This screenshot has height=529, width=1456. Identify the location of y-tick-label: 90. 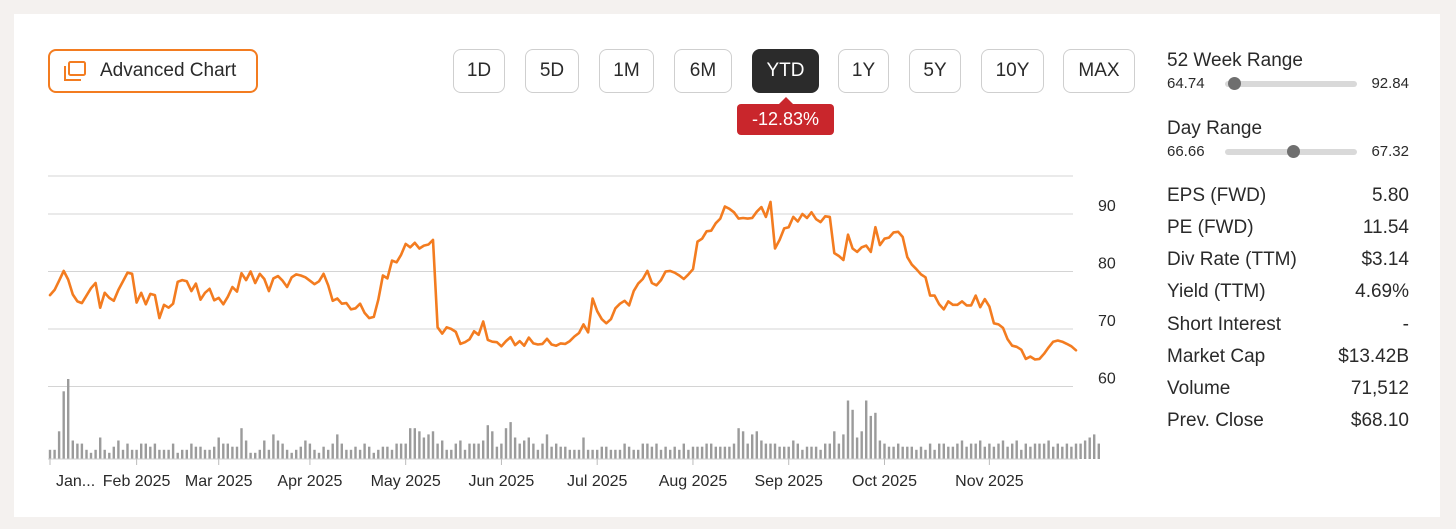
(1107, 206).